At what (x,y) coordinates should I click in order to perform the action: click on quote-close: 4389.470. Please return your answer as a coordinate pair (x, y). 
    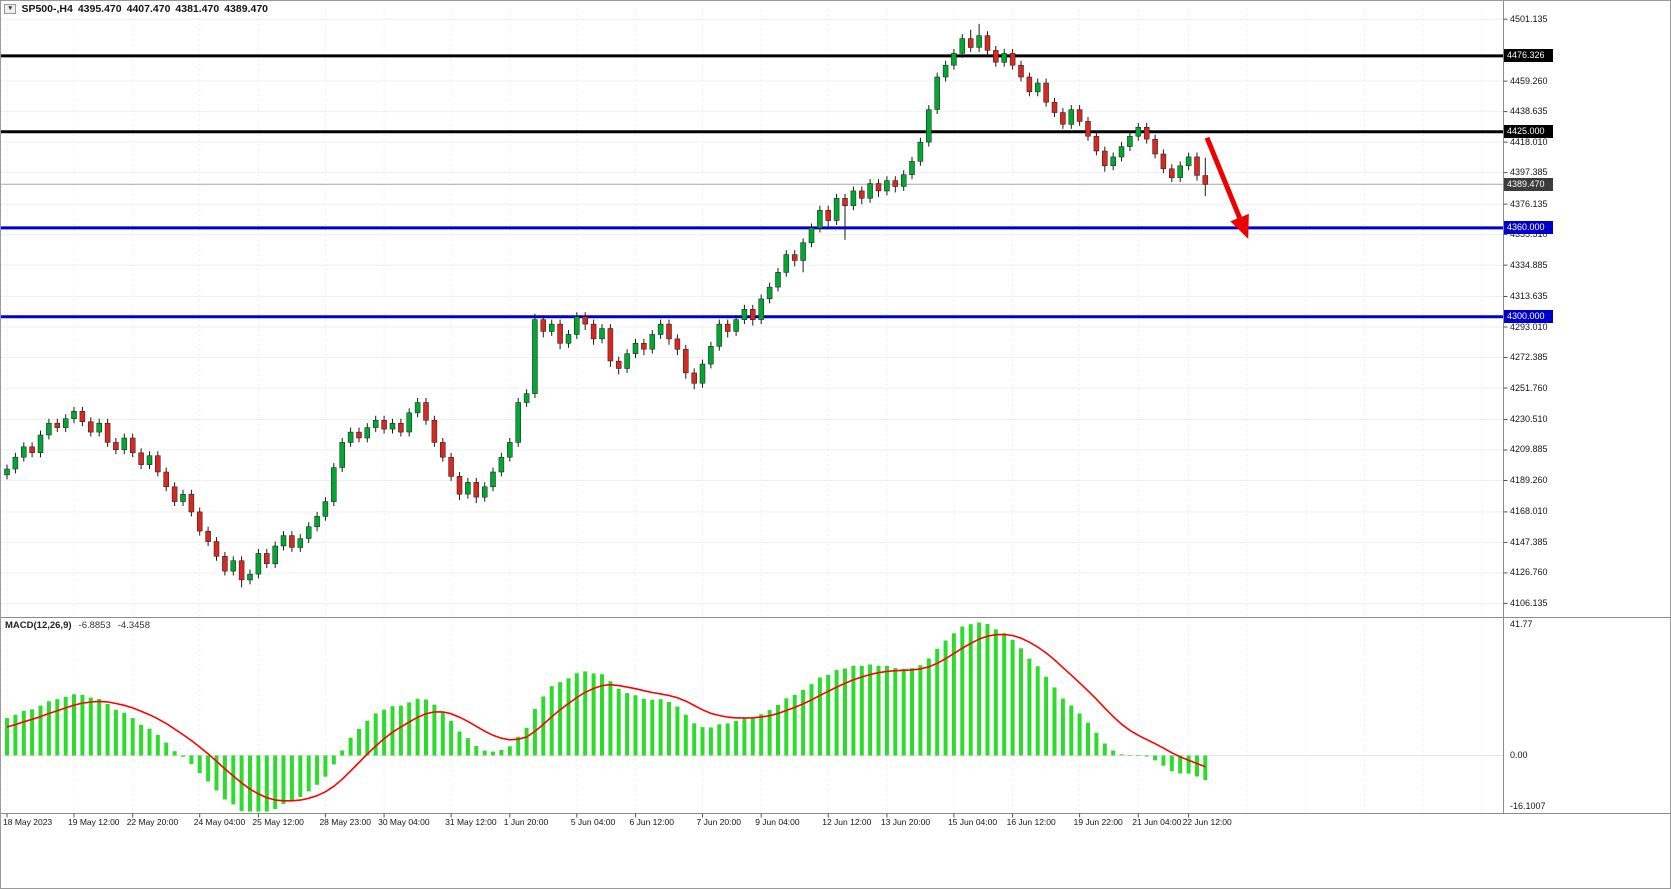
    Looking at the image, I should click on (246, 9).